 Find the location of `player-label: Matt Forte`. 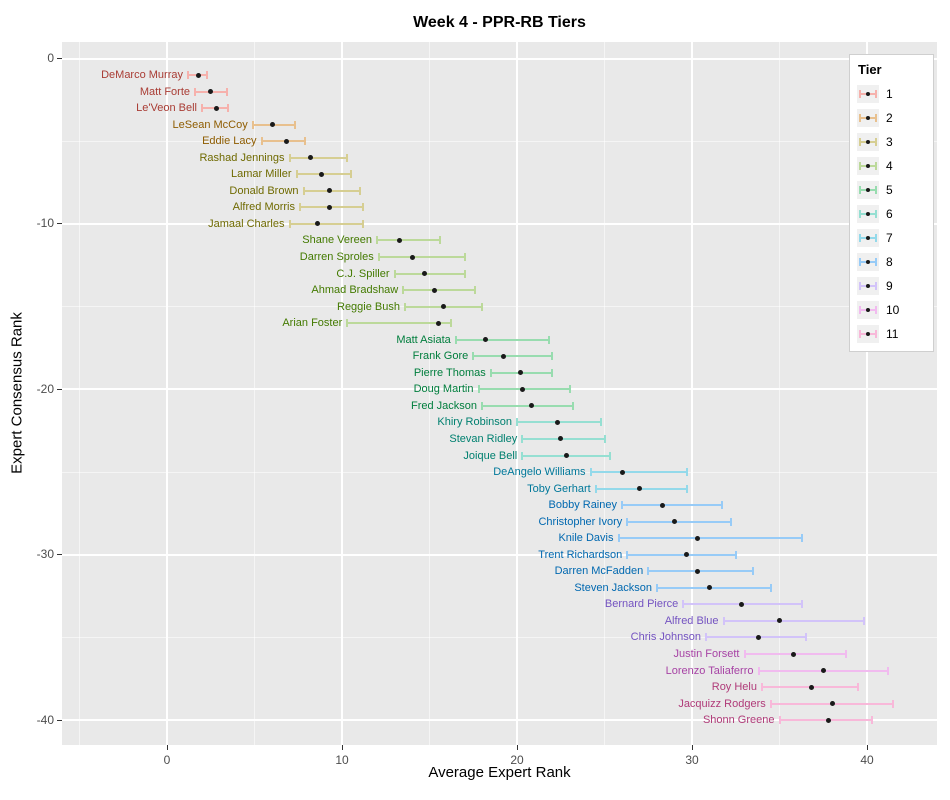

player-label: Matt Forte is located at coordinates (164, 91).